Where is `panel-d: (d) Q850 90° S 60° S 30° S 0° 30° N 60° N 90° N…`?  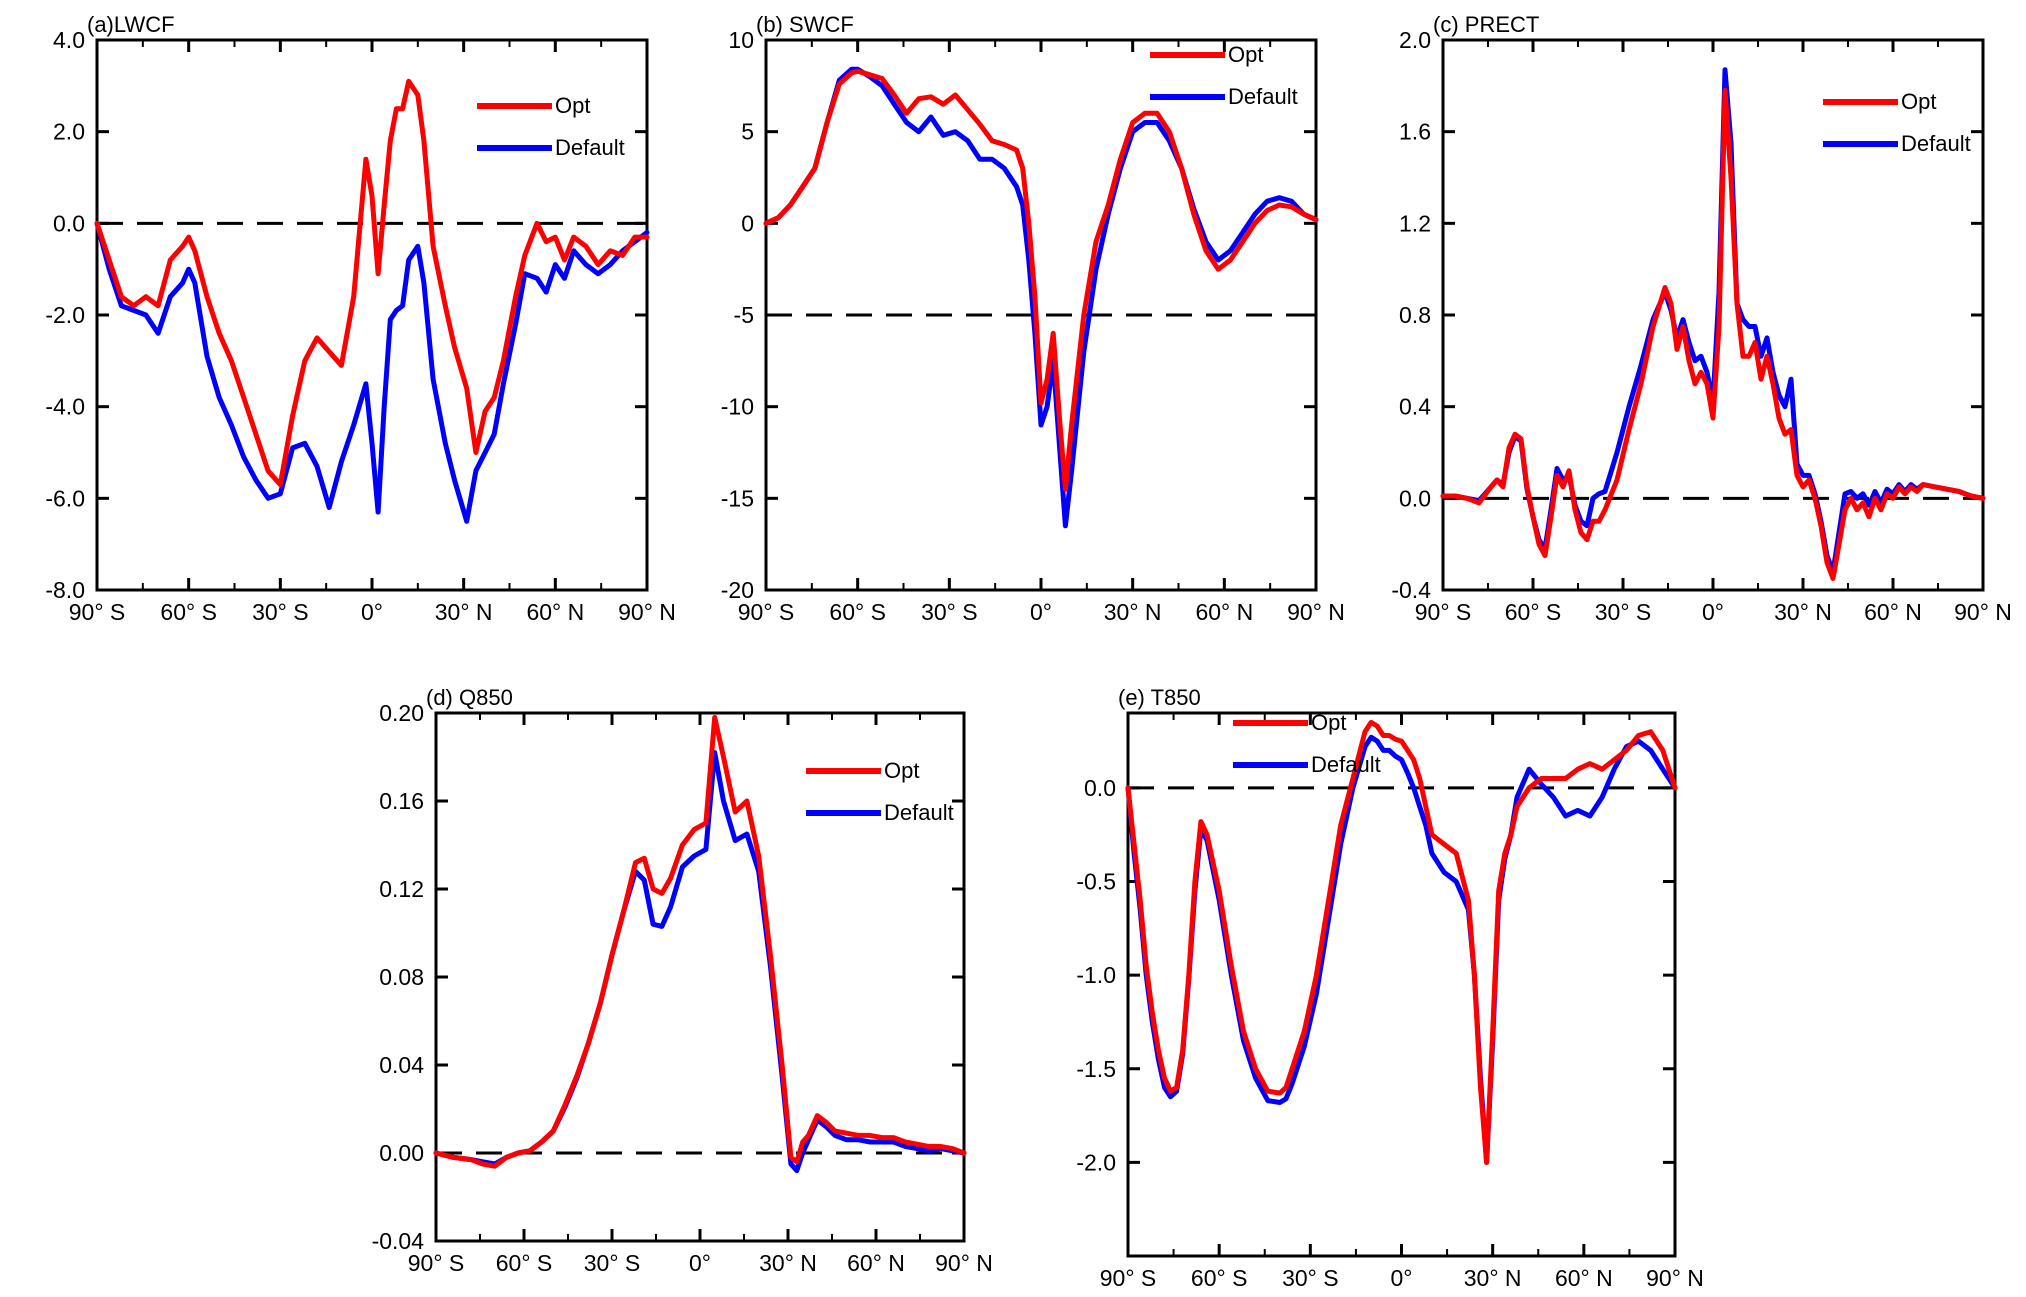
panel-d: (d) Q850 90° S 60° S 30° S 0° 30° N 60° N 90° N… is located at coordinates (682, 980).